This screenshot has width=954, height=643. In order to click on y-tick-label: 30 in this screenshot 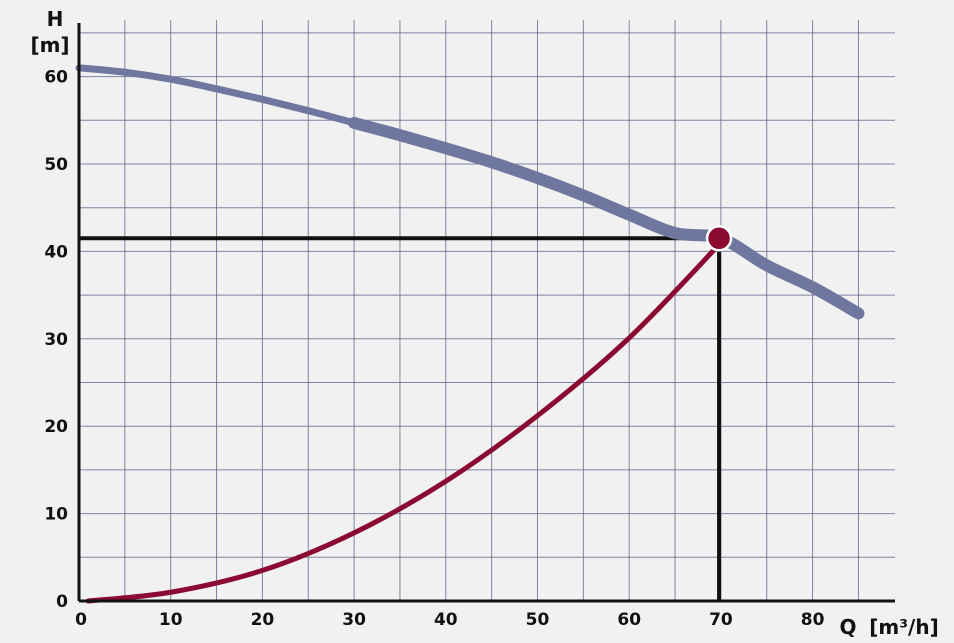, I will do `click(56, 340)`.